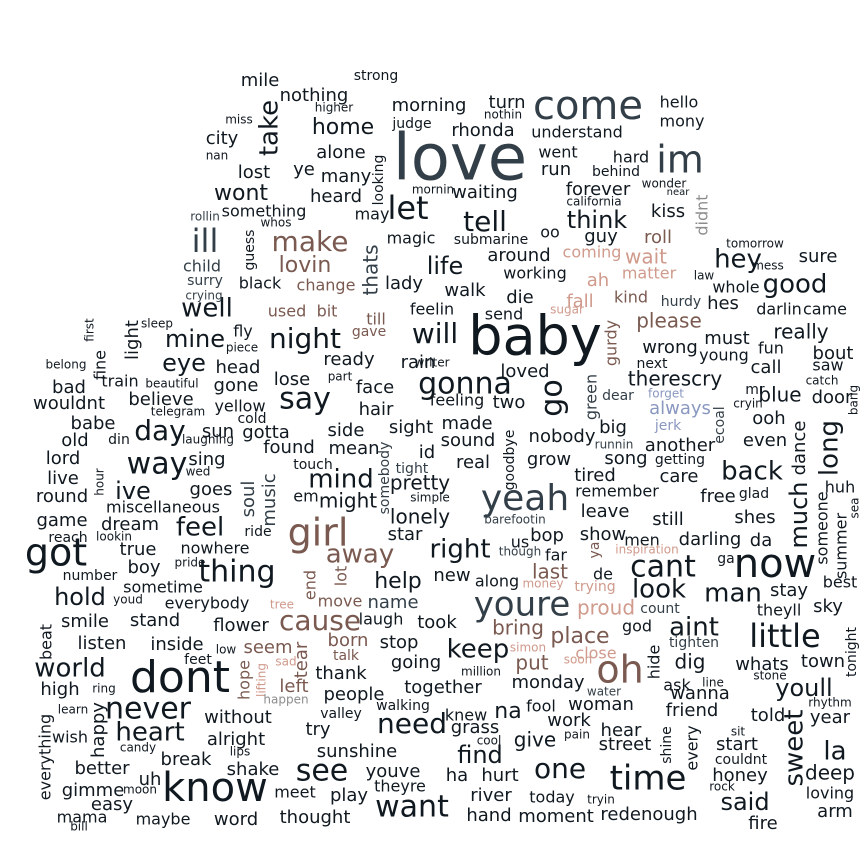  I want to click on word-judge: judge, so click(411, 124).